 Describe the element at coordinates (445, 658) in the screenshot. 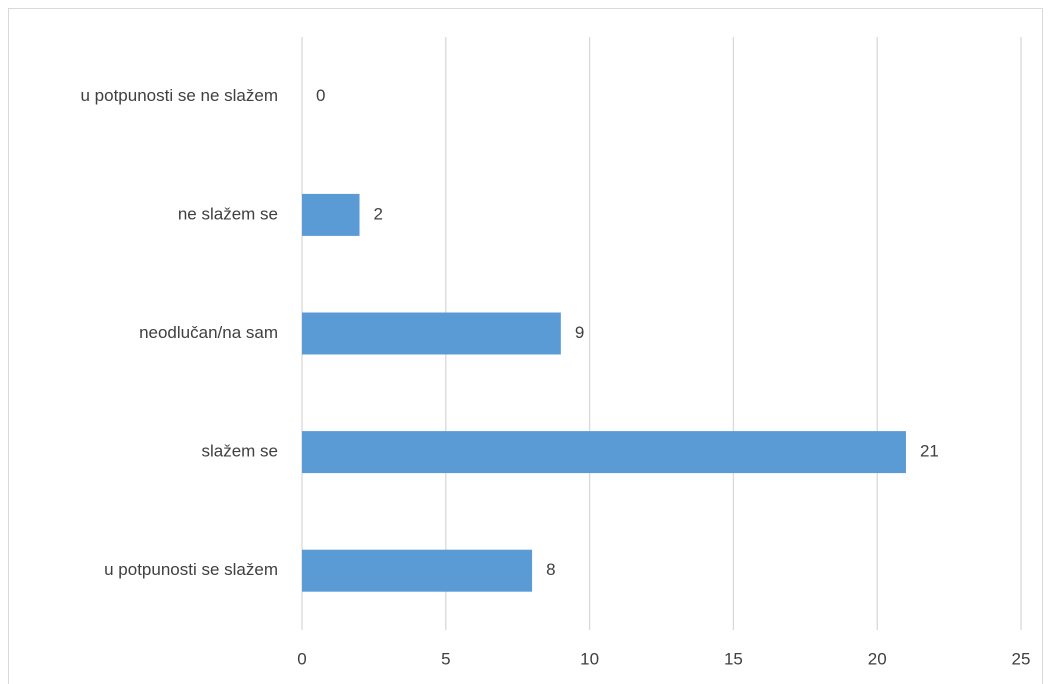

I see `x-tick-label: 5` at that location.